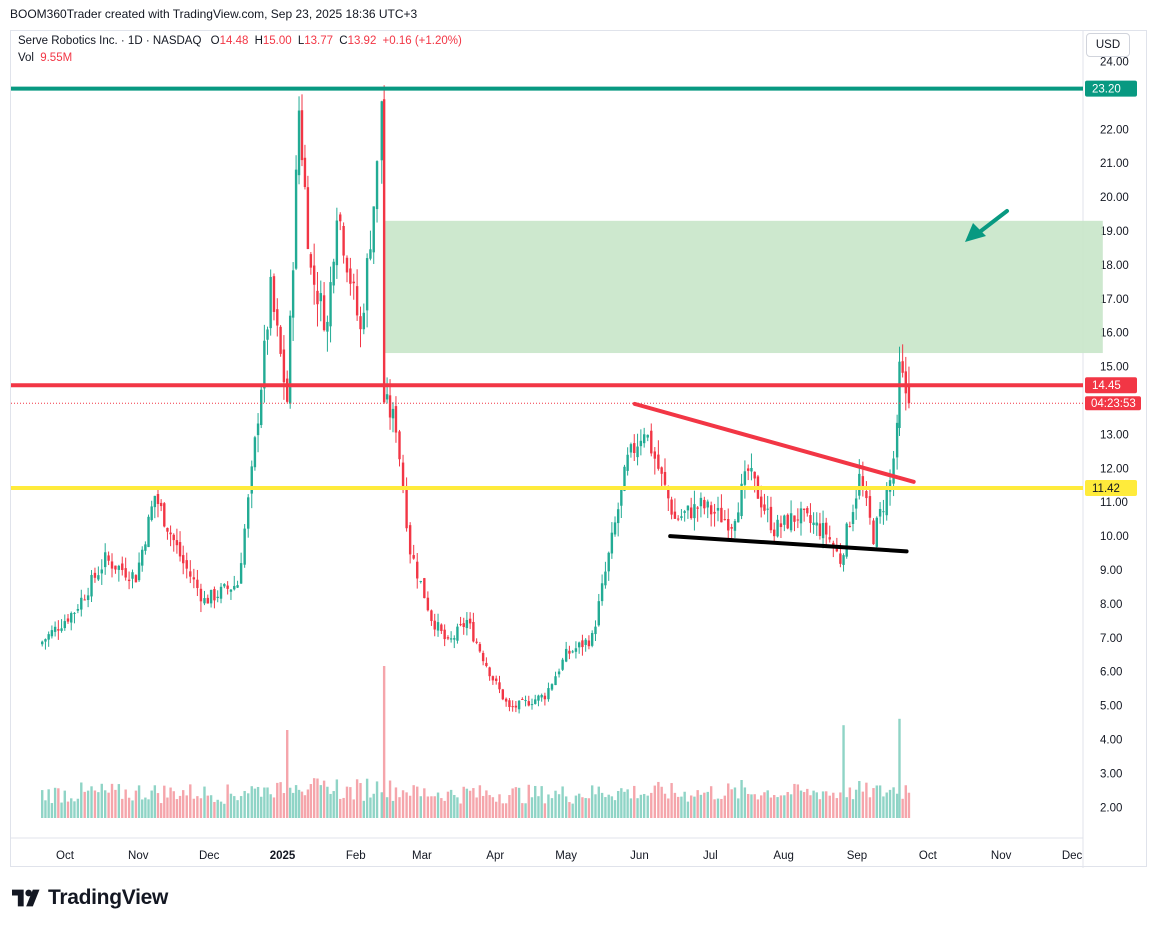  What do you see at coordinates (1114, 164) in the screenshot?
I see `y-tick-label: 21.00` at bounding box center [1114, 164].